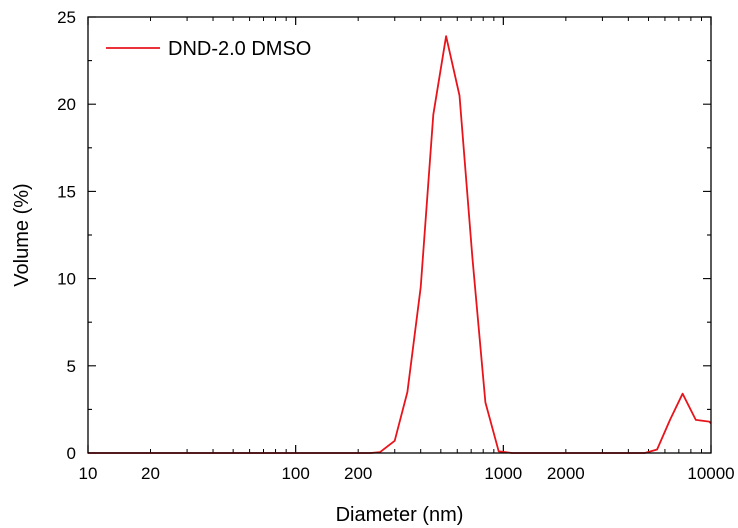  I want to click on x-tick-label: 20, so click(150, 473).